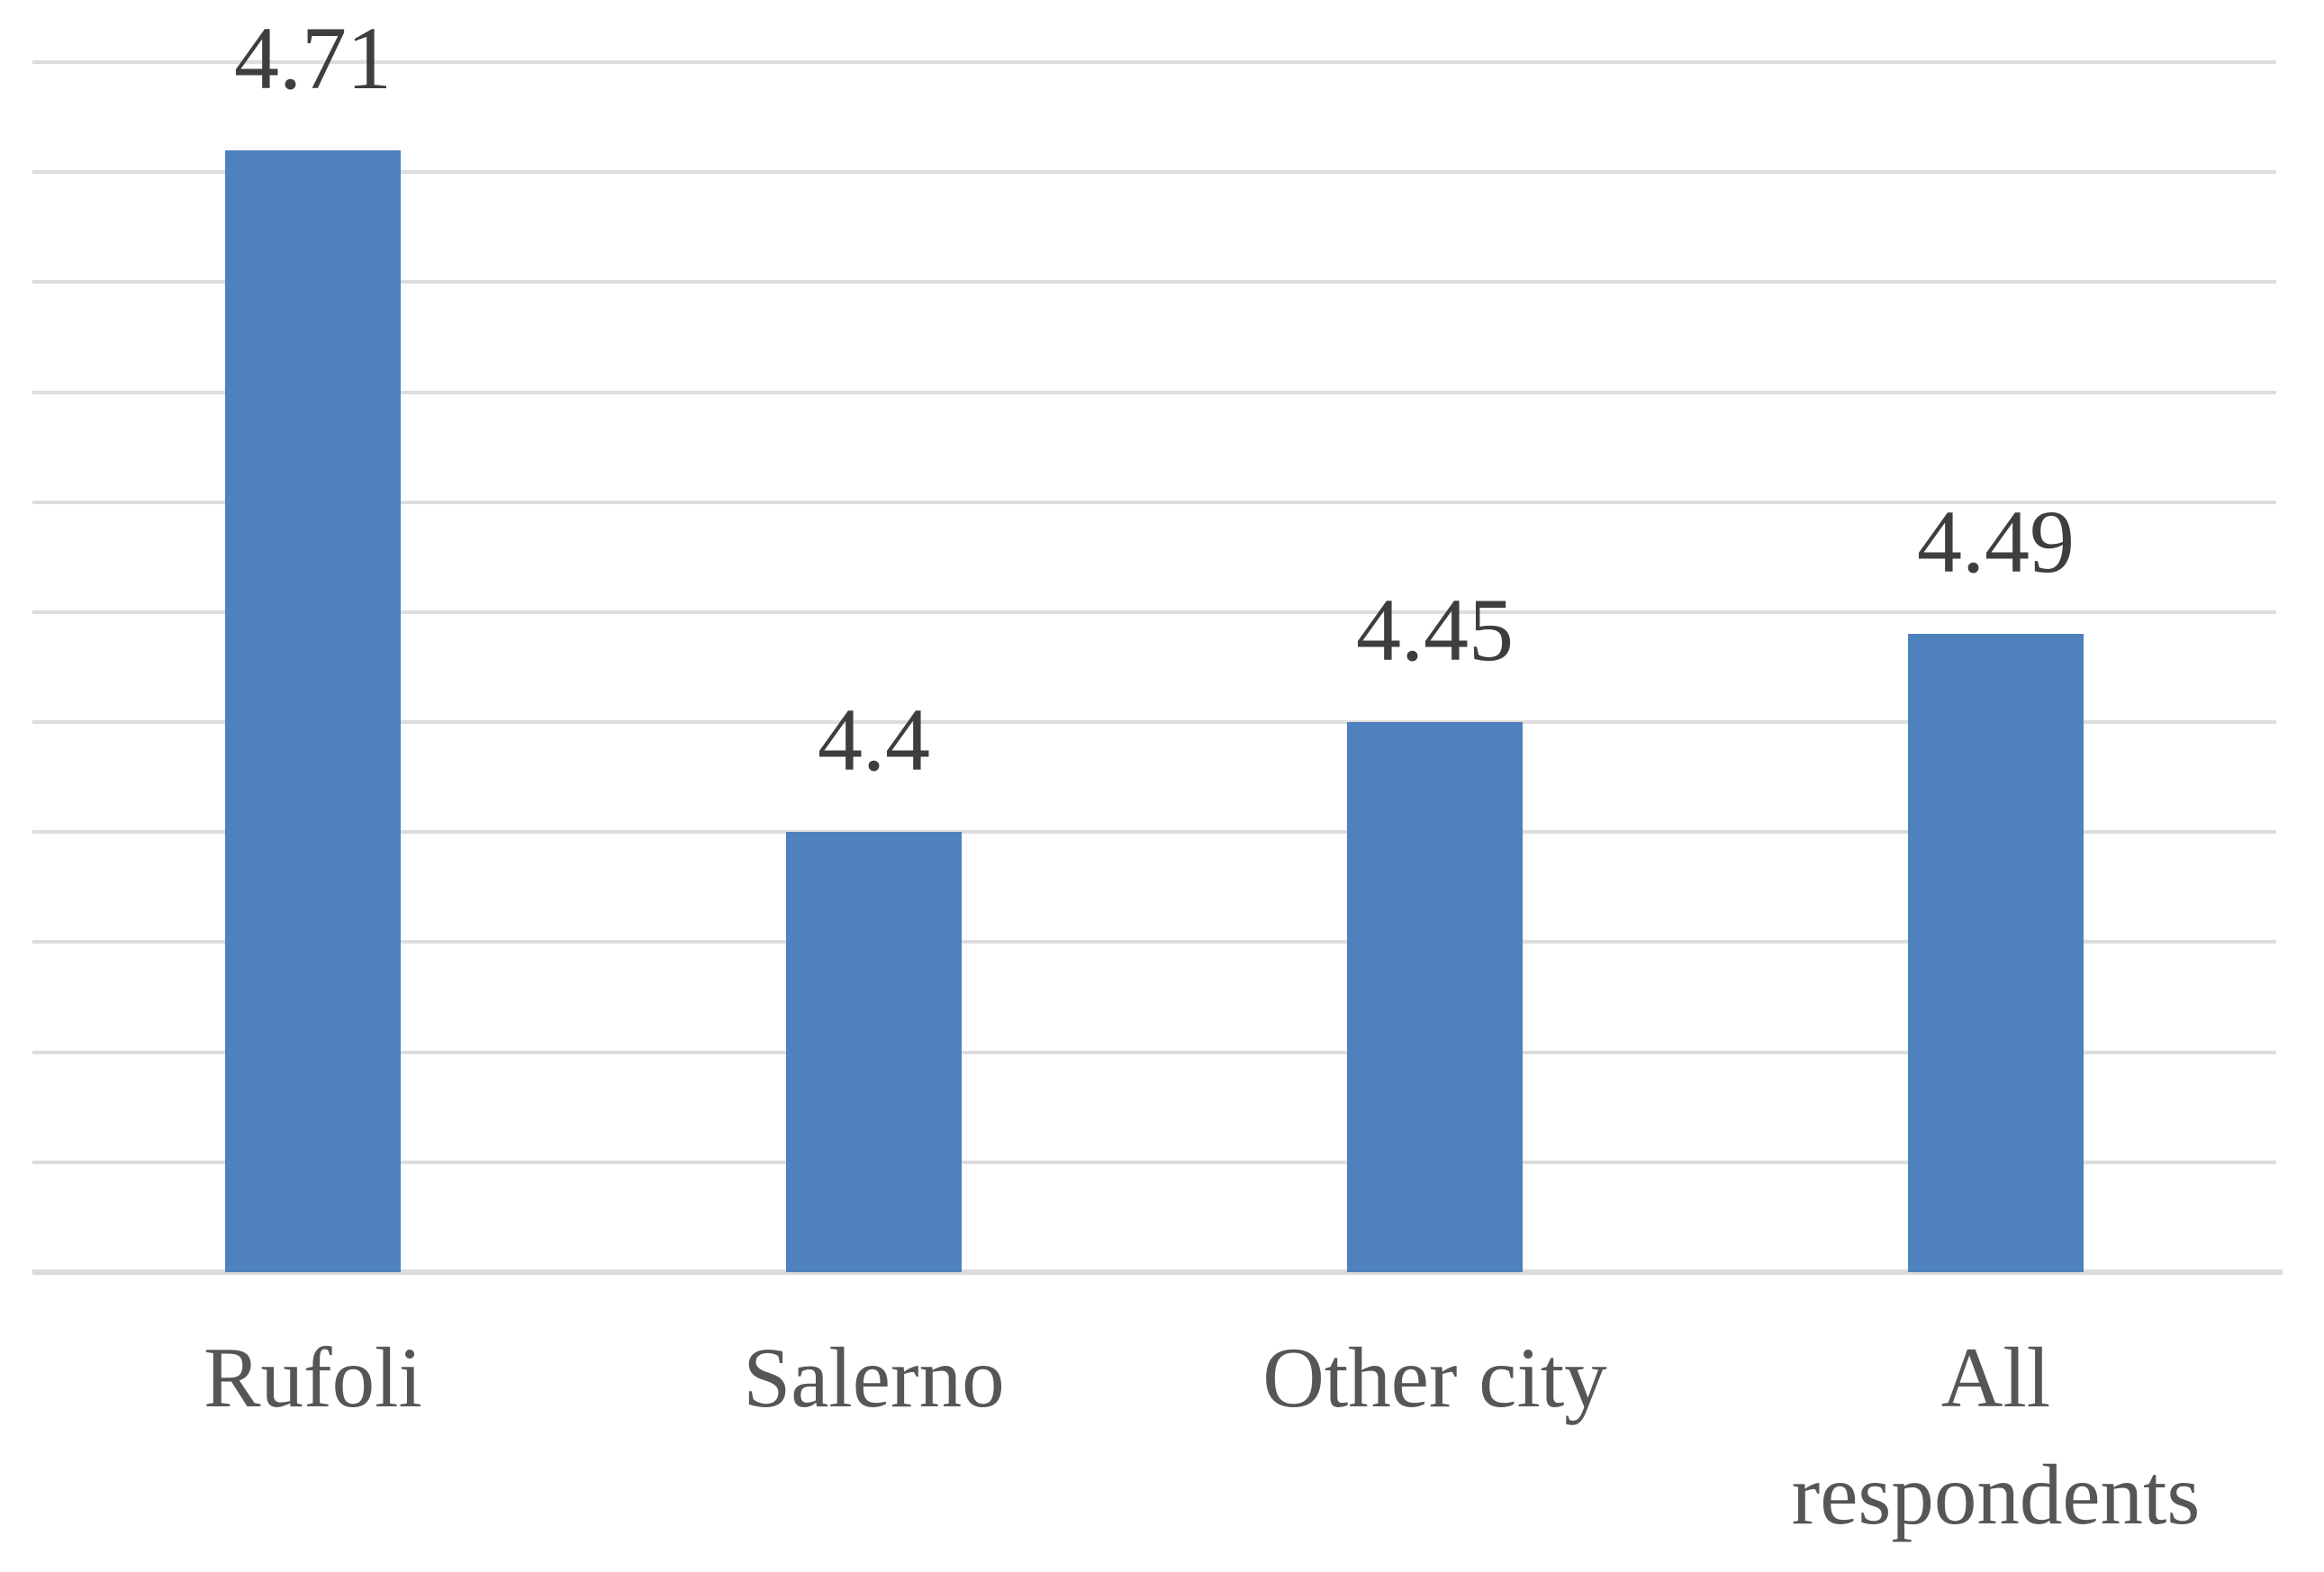  Describe the element at coordinates (874, 740) in the screenshot. I see `value-label-salerno: 4.4` at that location.